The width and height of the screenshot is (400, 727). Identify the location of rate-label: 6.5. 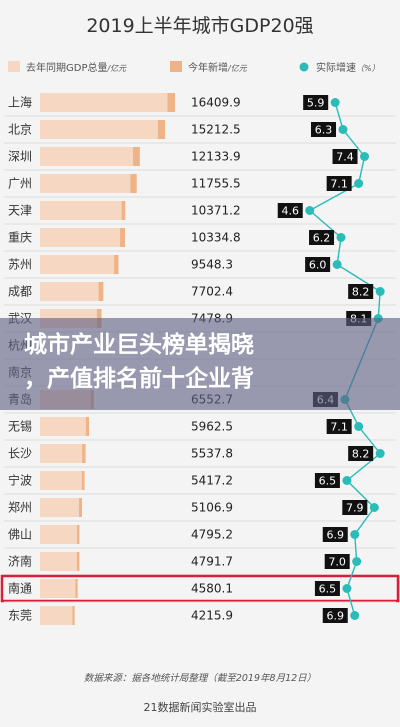
(328, 481).